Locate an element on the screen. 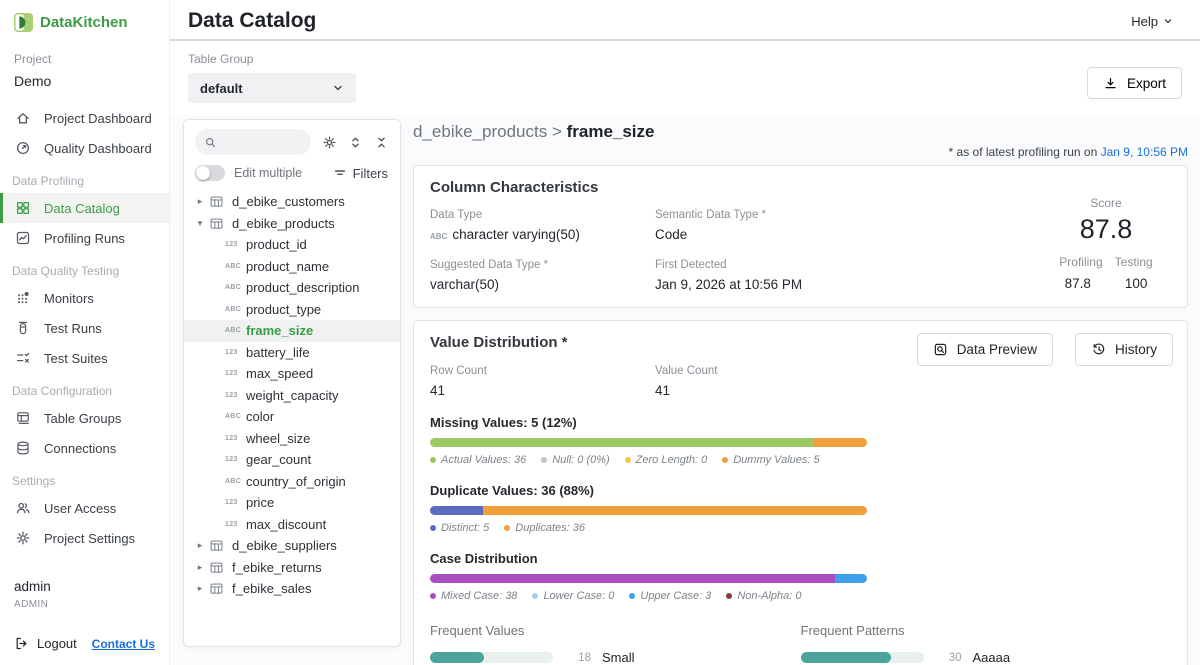 The height and width of the screenshot is (665, 1200). caret-down-icon: ▾ is located at coordinates (200, 222).